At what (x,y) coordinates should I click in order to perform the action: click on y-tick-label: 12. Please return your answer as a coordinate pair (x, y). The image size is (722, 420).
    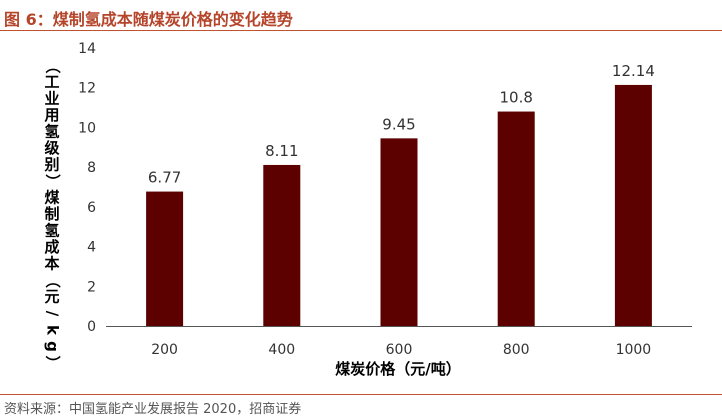
    Looking at the image, I should click on (87, 89).